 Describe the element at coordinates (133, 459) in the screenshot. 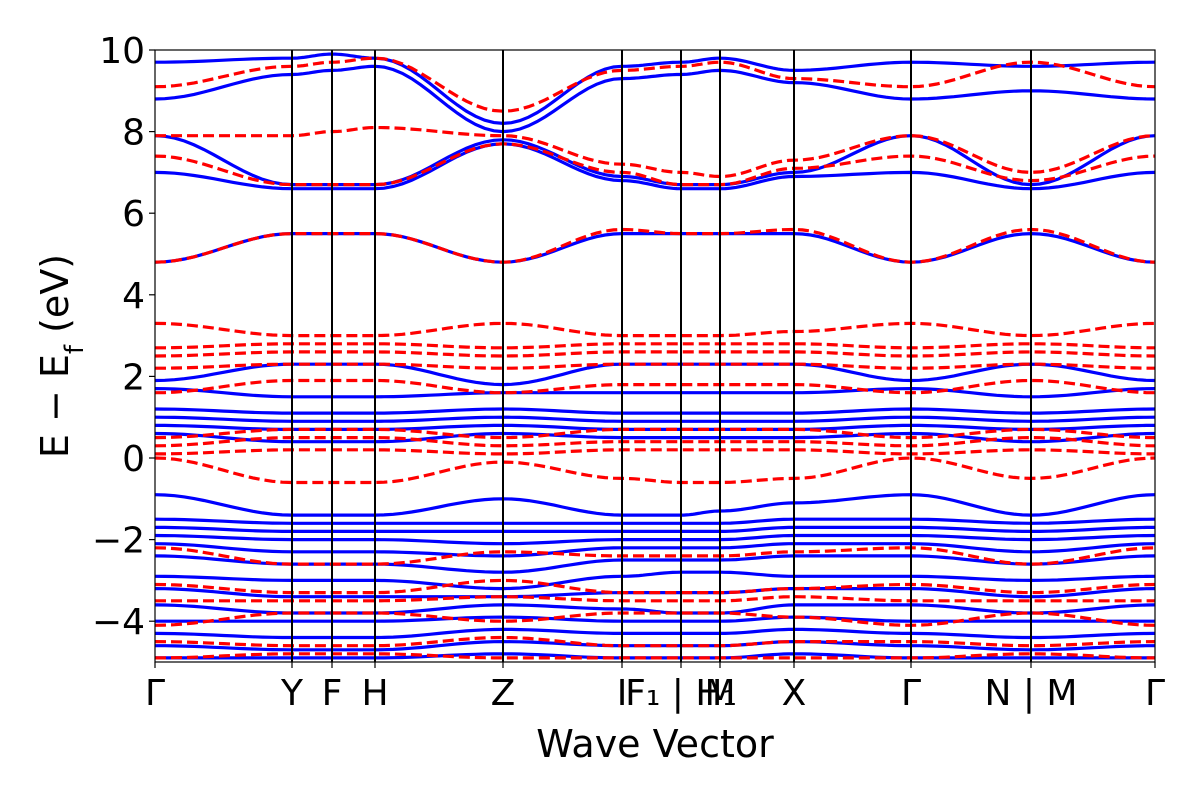

I see `y-tick-label: 0` at that location.